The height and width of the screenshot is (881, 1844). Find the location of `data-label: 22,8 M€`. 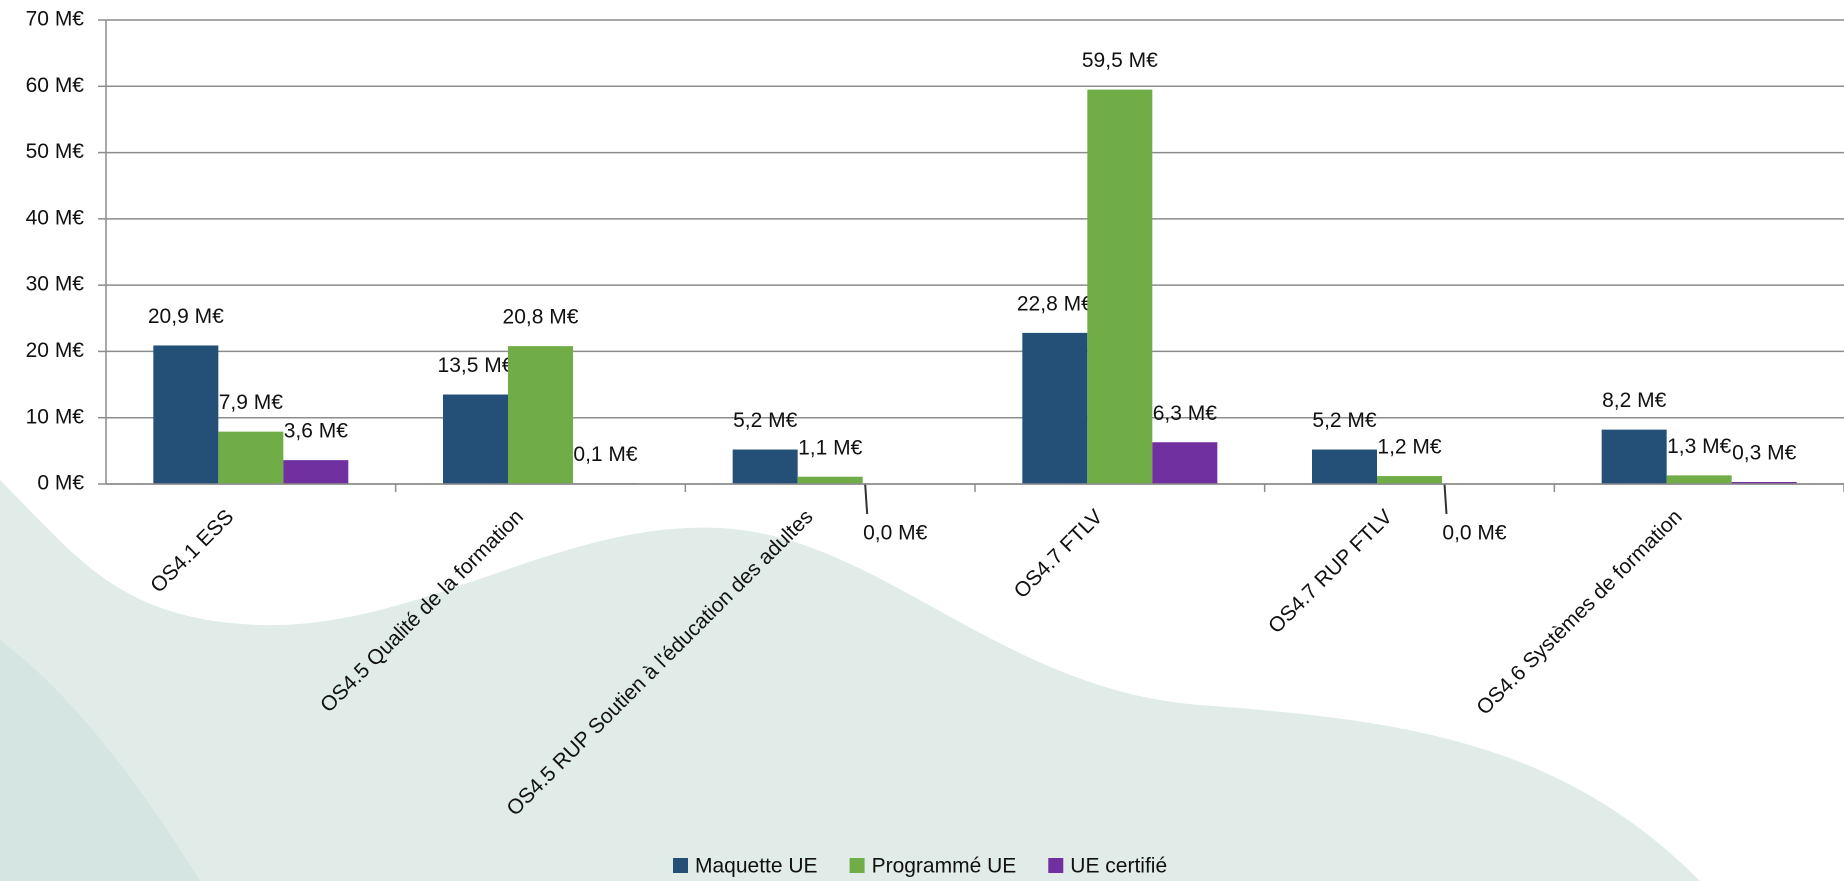

data-label: 22,8 M€ is located at coordinates (1055, 303).